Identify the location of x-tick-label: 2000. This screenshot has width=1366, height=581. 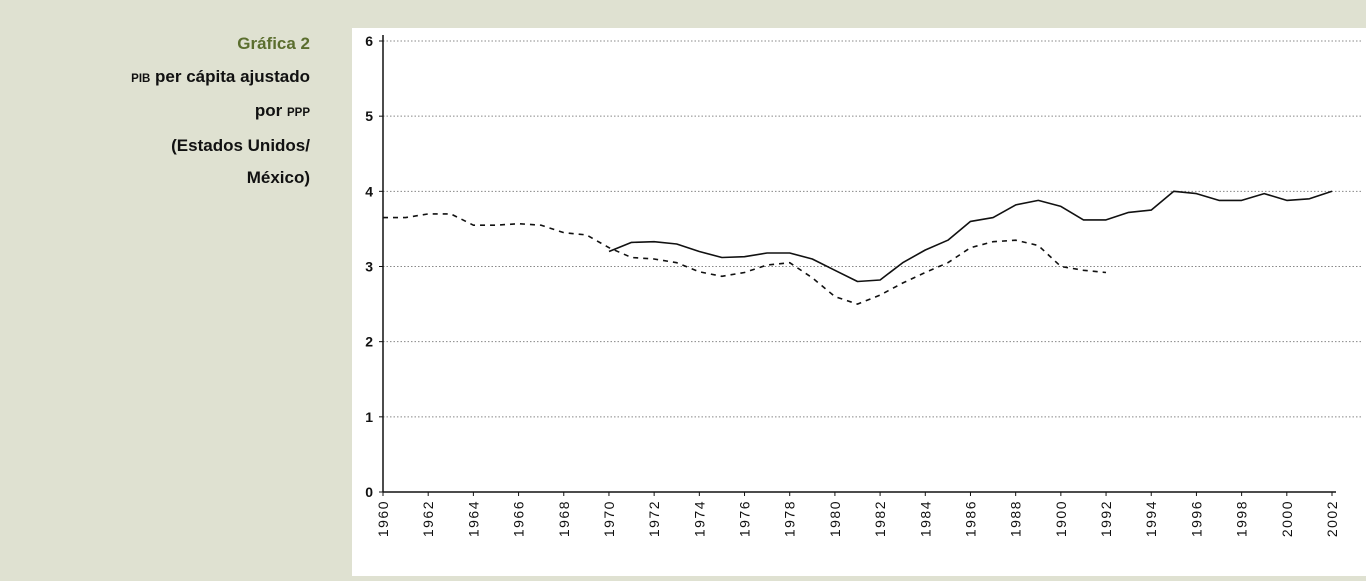
(1287, 518).